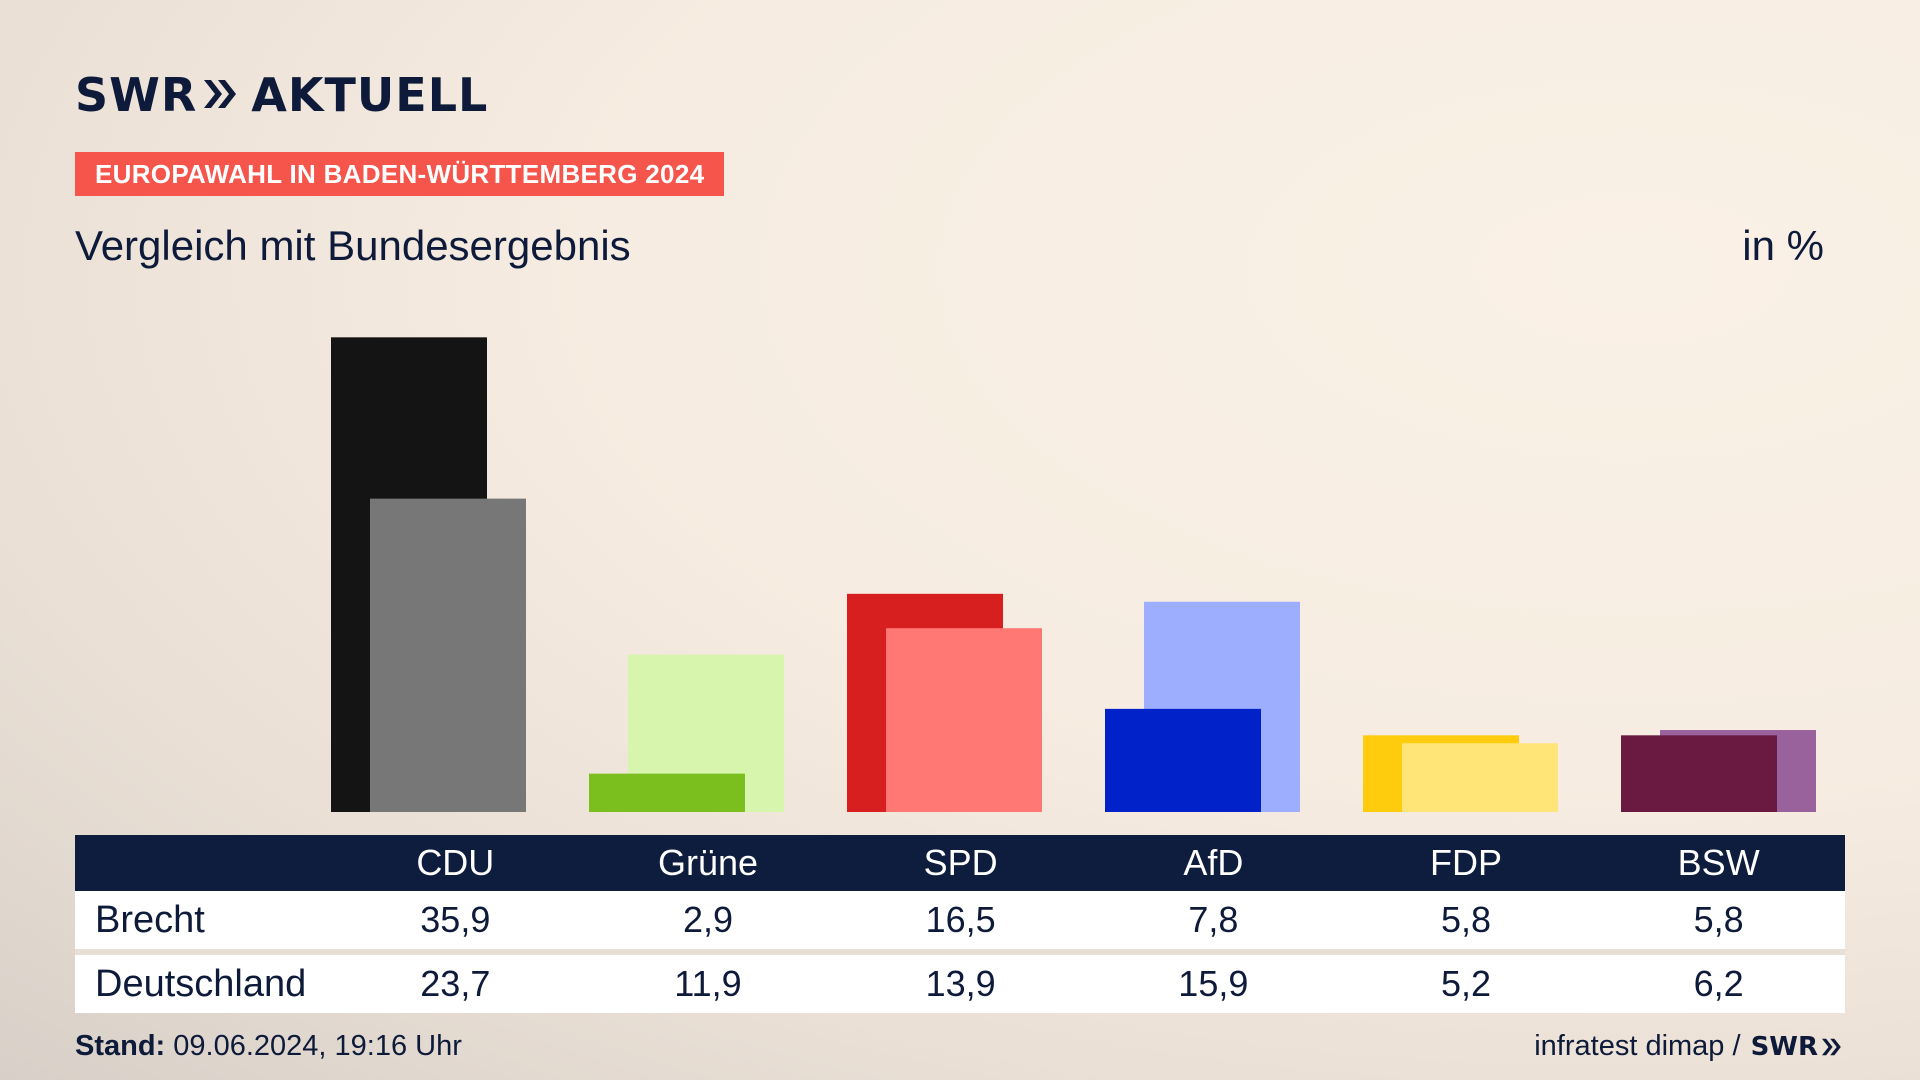  I want to click on row-divider, so click(960, 952).